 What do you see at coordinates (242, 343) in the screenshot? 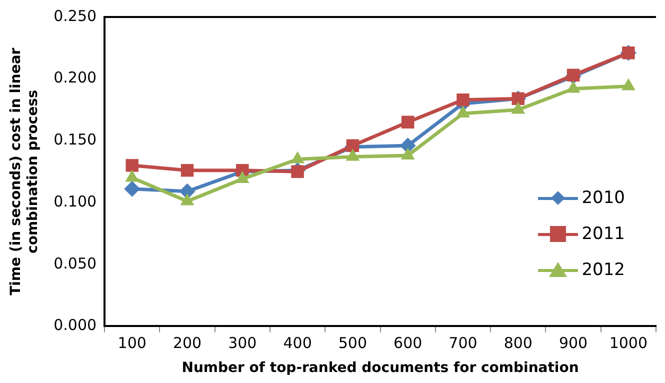
I see `x-tick-label: 300` at bounding box center [242, 343].